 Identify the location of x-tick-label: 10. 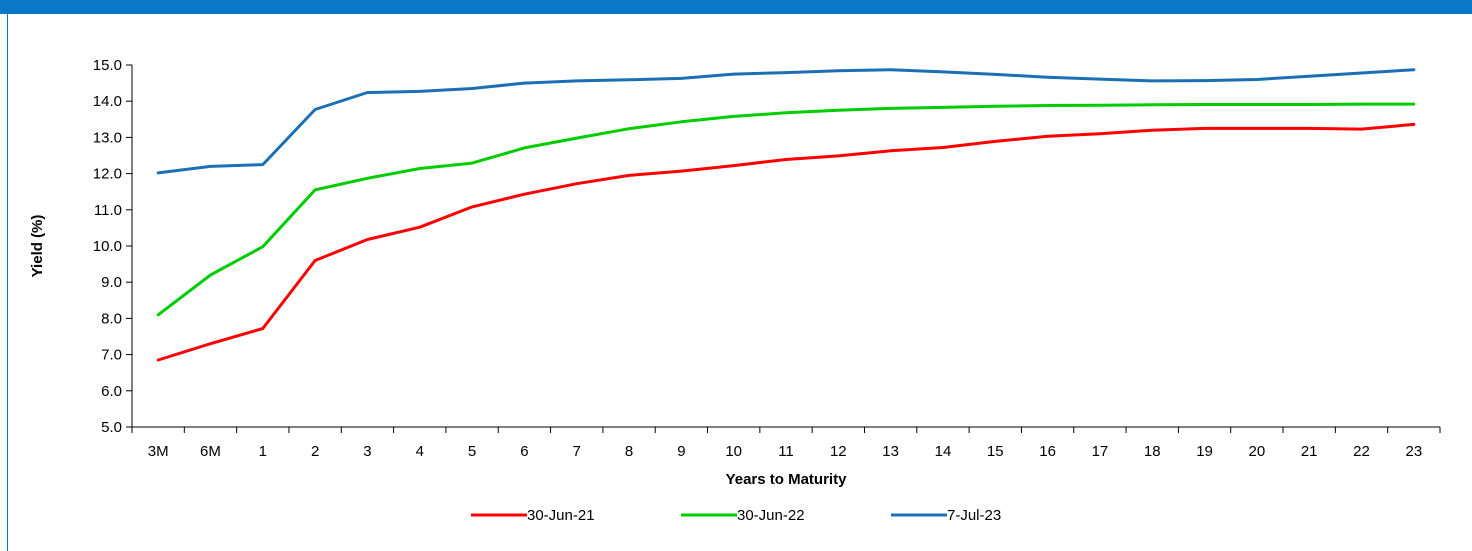
(733, 451).